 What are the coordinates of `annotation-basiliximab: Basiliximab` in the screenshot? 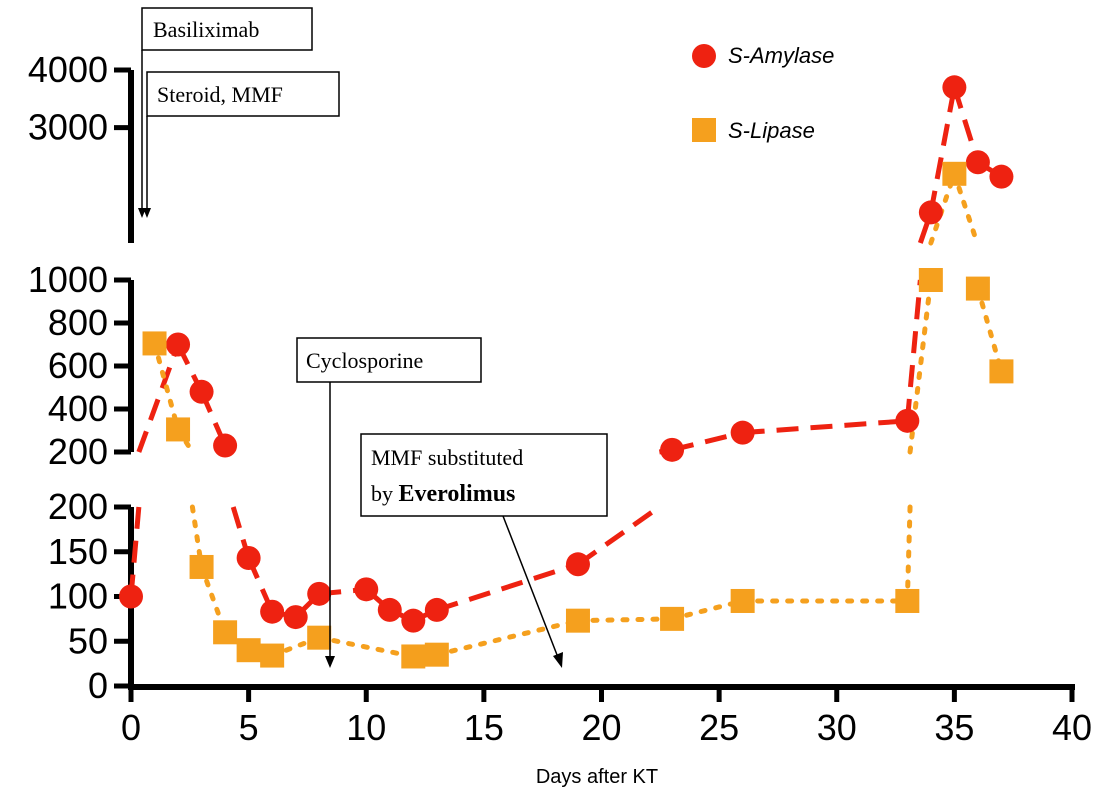 It's located at (225, 112).